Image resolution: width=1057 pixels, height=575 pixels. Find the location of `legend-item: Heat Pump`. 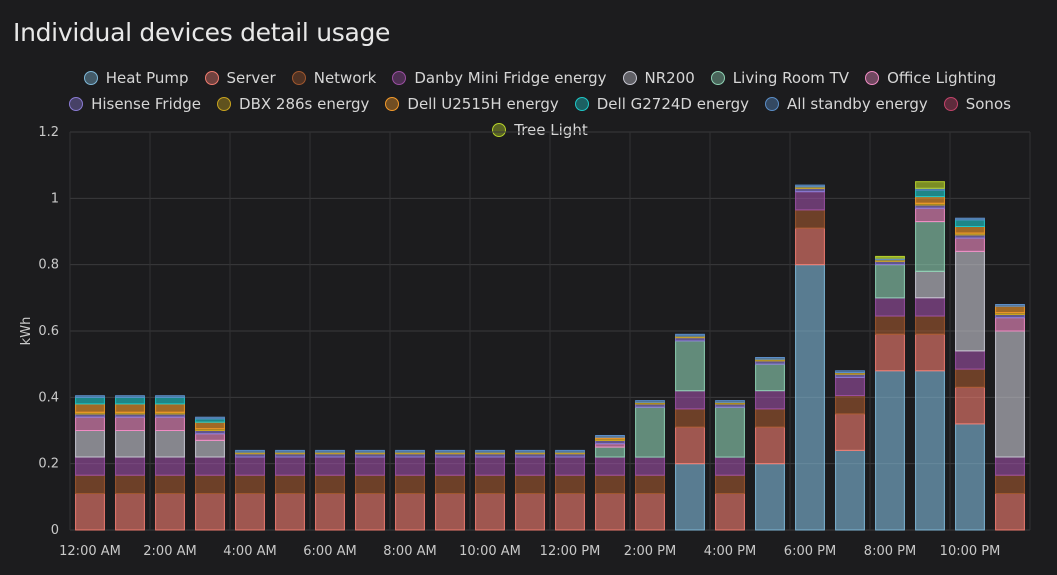

legend-item: Heat Pump is located at coordinates (136, 78).